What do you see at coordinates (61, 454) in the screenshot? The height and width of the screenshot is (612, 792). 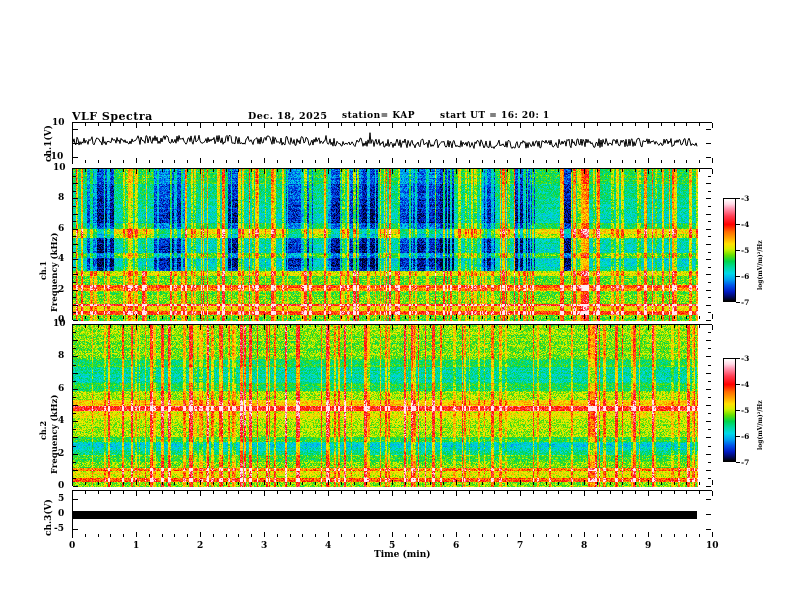 I see `ytick-label-ch2-spec-1: 2` at bounding box center [61, 454].